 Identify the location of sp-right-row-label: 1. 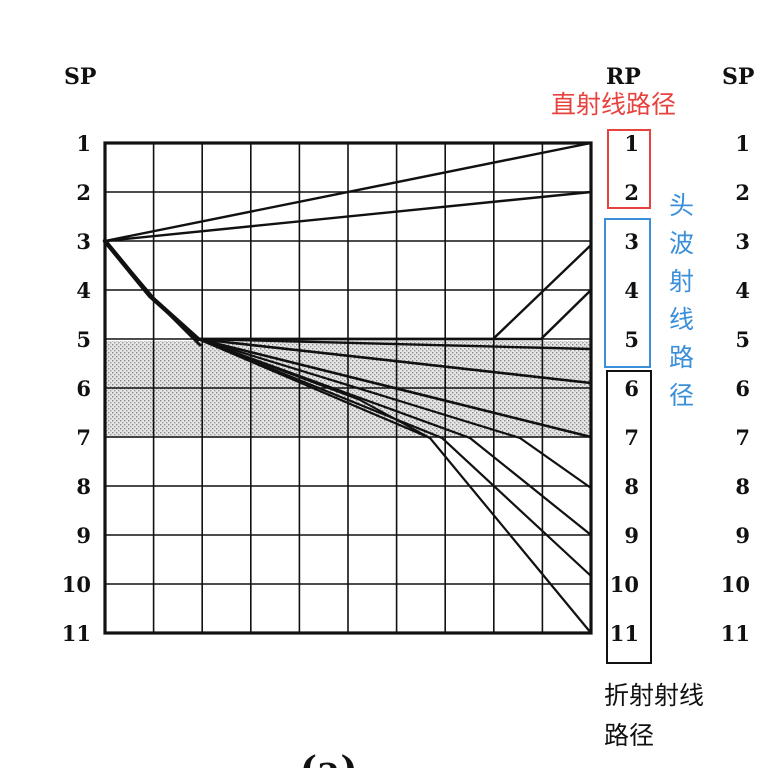
(742, 143).